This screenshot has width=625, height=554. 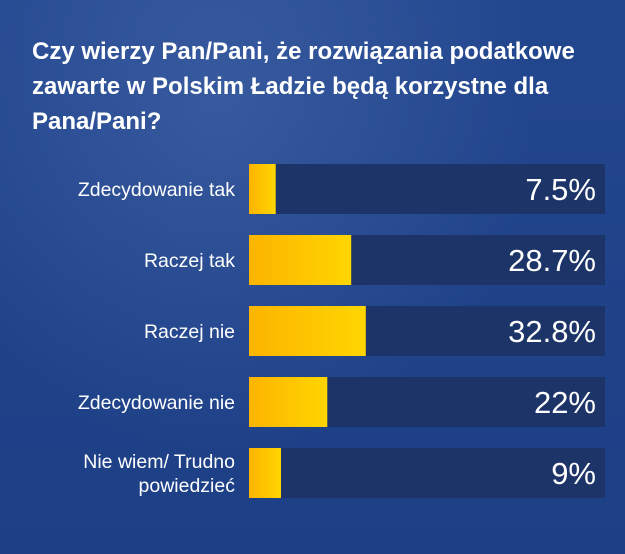 I want to click on value-label: 7.5%, so click(x=560, y=189).